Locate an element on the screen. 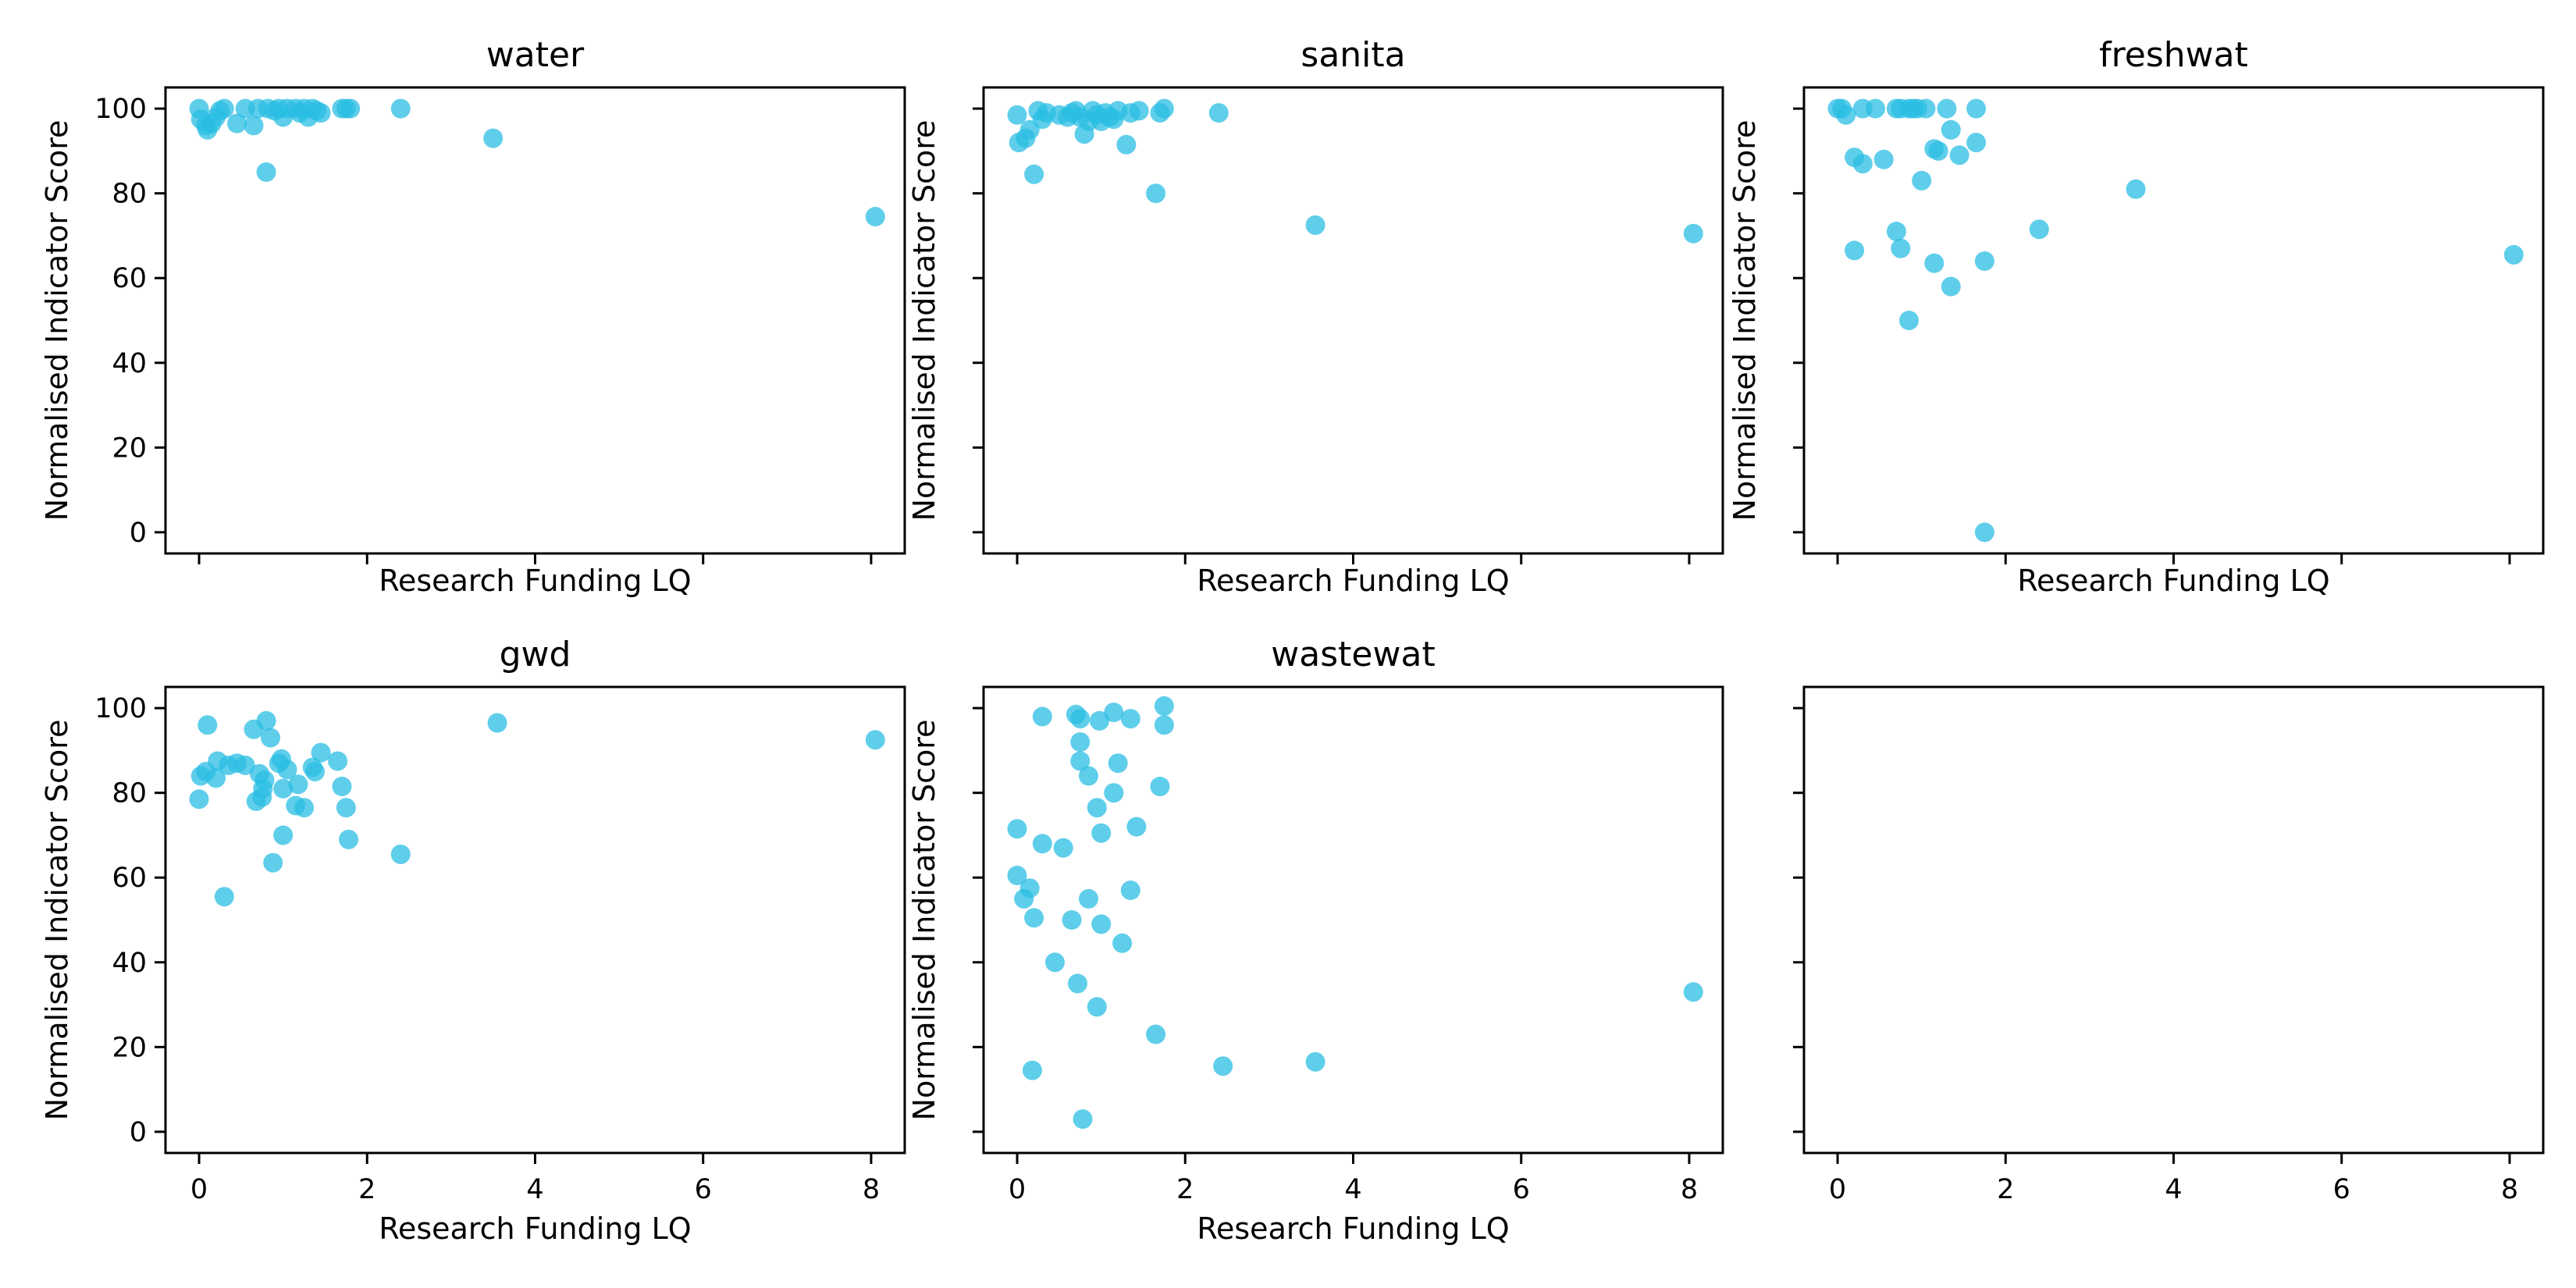 The height and width of the screenshot is (1288, 2576). subplot-title: freshwat is located at coordinates (2173, 55).